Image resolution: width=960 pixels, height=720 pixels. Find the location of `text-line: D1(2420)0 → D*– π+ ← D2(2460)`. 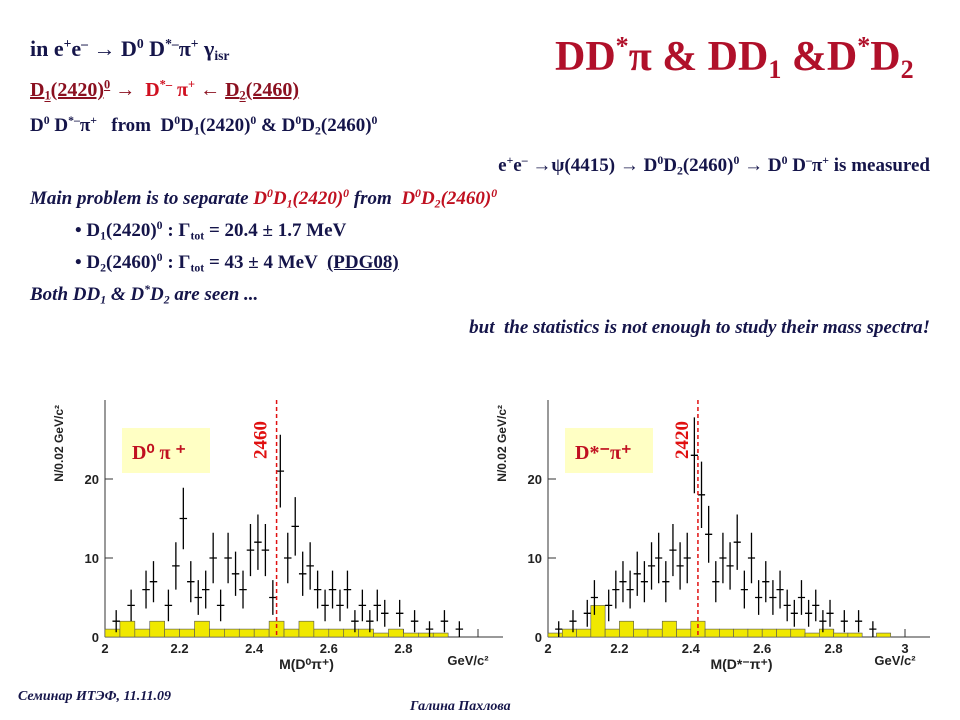

text-line: D1(2420)0 → D*– π+ ← D2(2460) is located at coordinates (164, 89).